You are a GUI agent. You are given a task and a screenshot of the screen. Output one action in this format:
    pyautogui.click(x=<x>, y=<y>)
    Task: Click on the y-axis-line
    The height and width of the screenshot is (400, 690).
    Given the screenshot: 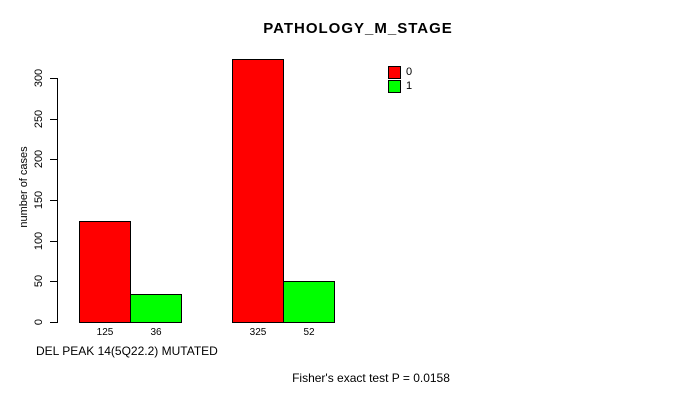 What is the action you would take?
    pyautogui.click(x=57, y=200)
    